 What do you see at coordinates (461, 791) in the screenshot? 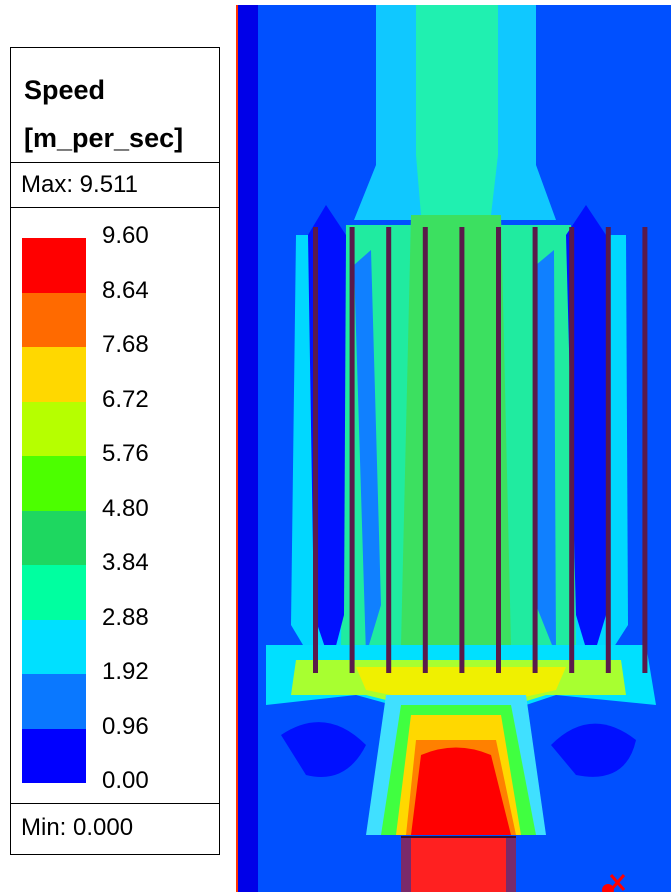
I see `jet-core` at bounding box center [461, 791].